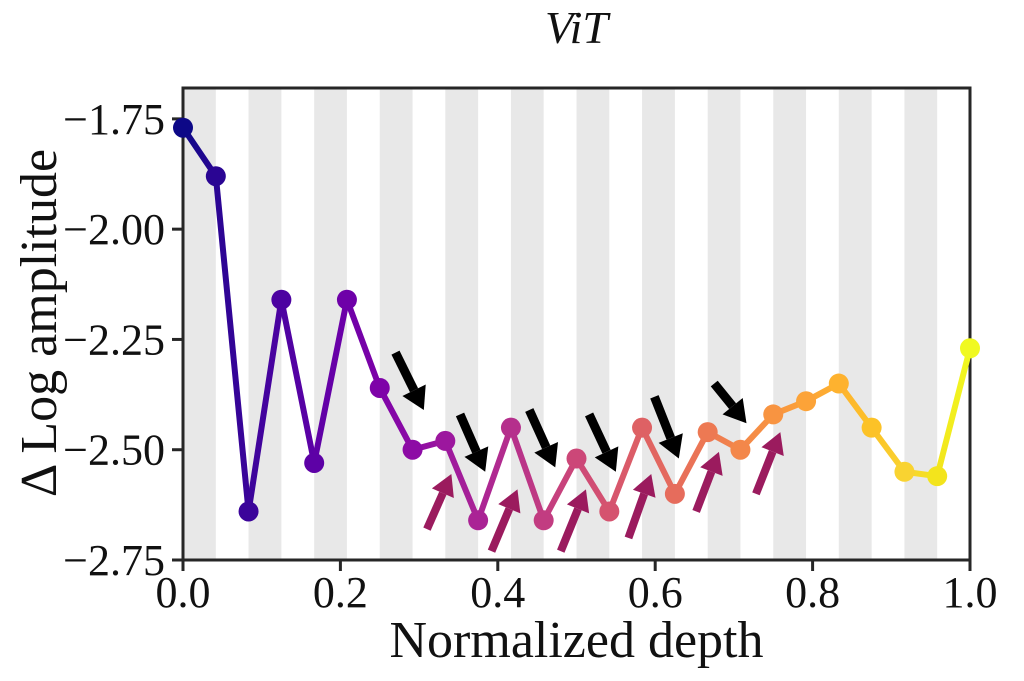 The width and height of the screenshot is (1024, 681). I want to click on up-arrow-annotations, so click(603, 492).